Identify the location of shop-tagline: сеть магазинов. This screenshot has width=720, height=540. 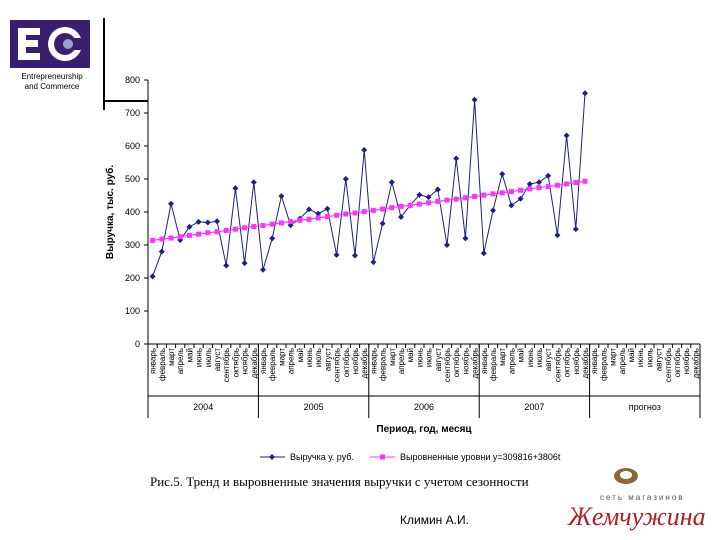
(642, 497).